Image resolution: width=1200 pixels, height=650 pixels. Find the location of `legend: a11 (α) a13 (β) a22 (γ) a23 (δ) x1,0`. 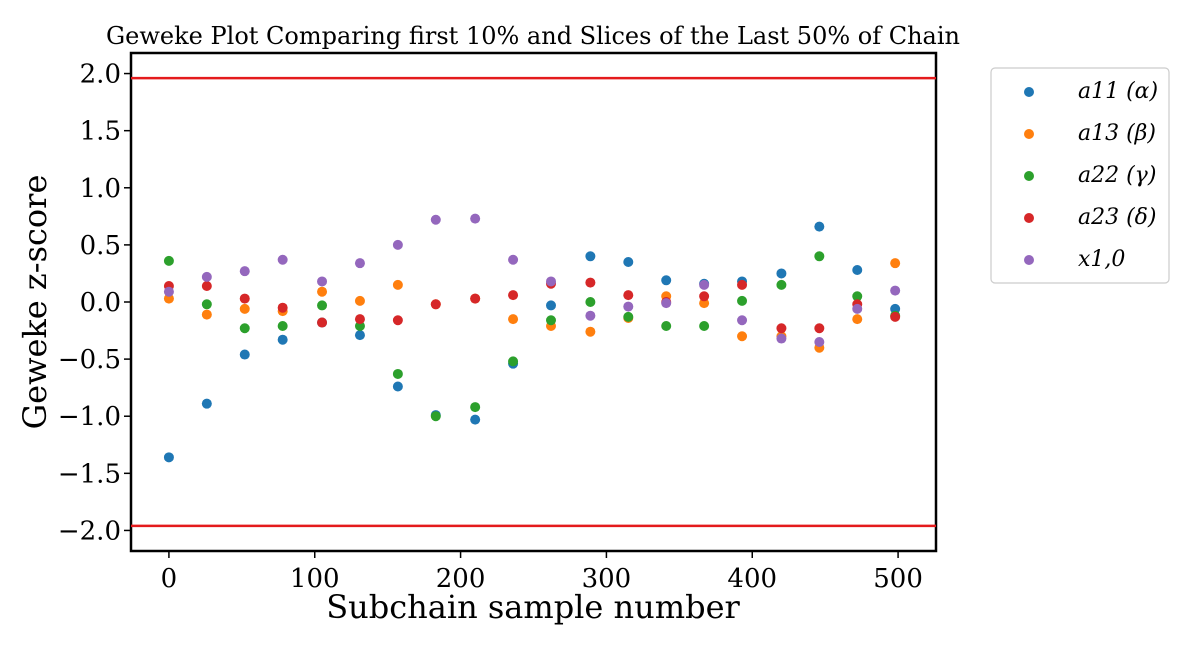

legend: a11 (α) a13 (β) a22 (γ) a23 (δ) x1,0 is located at coordinates (1080, 175).